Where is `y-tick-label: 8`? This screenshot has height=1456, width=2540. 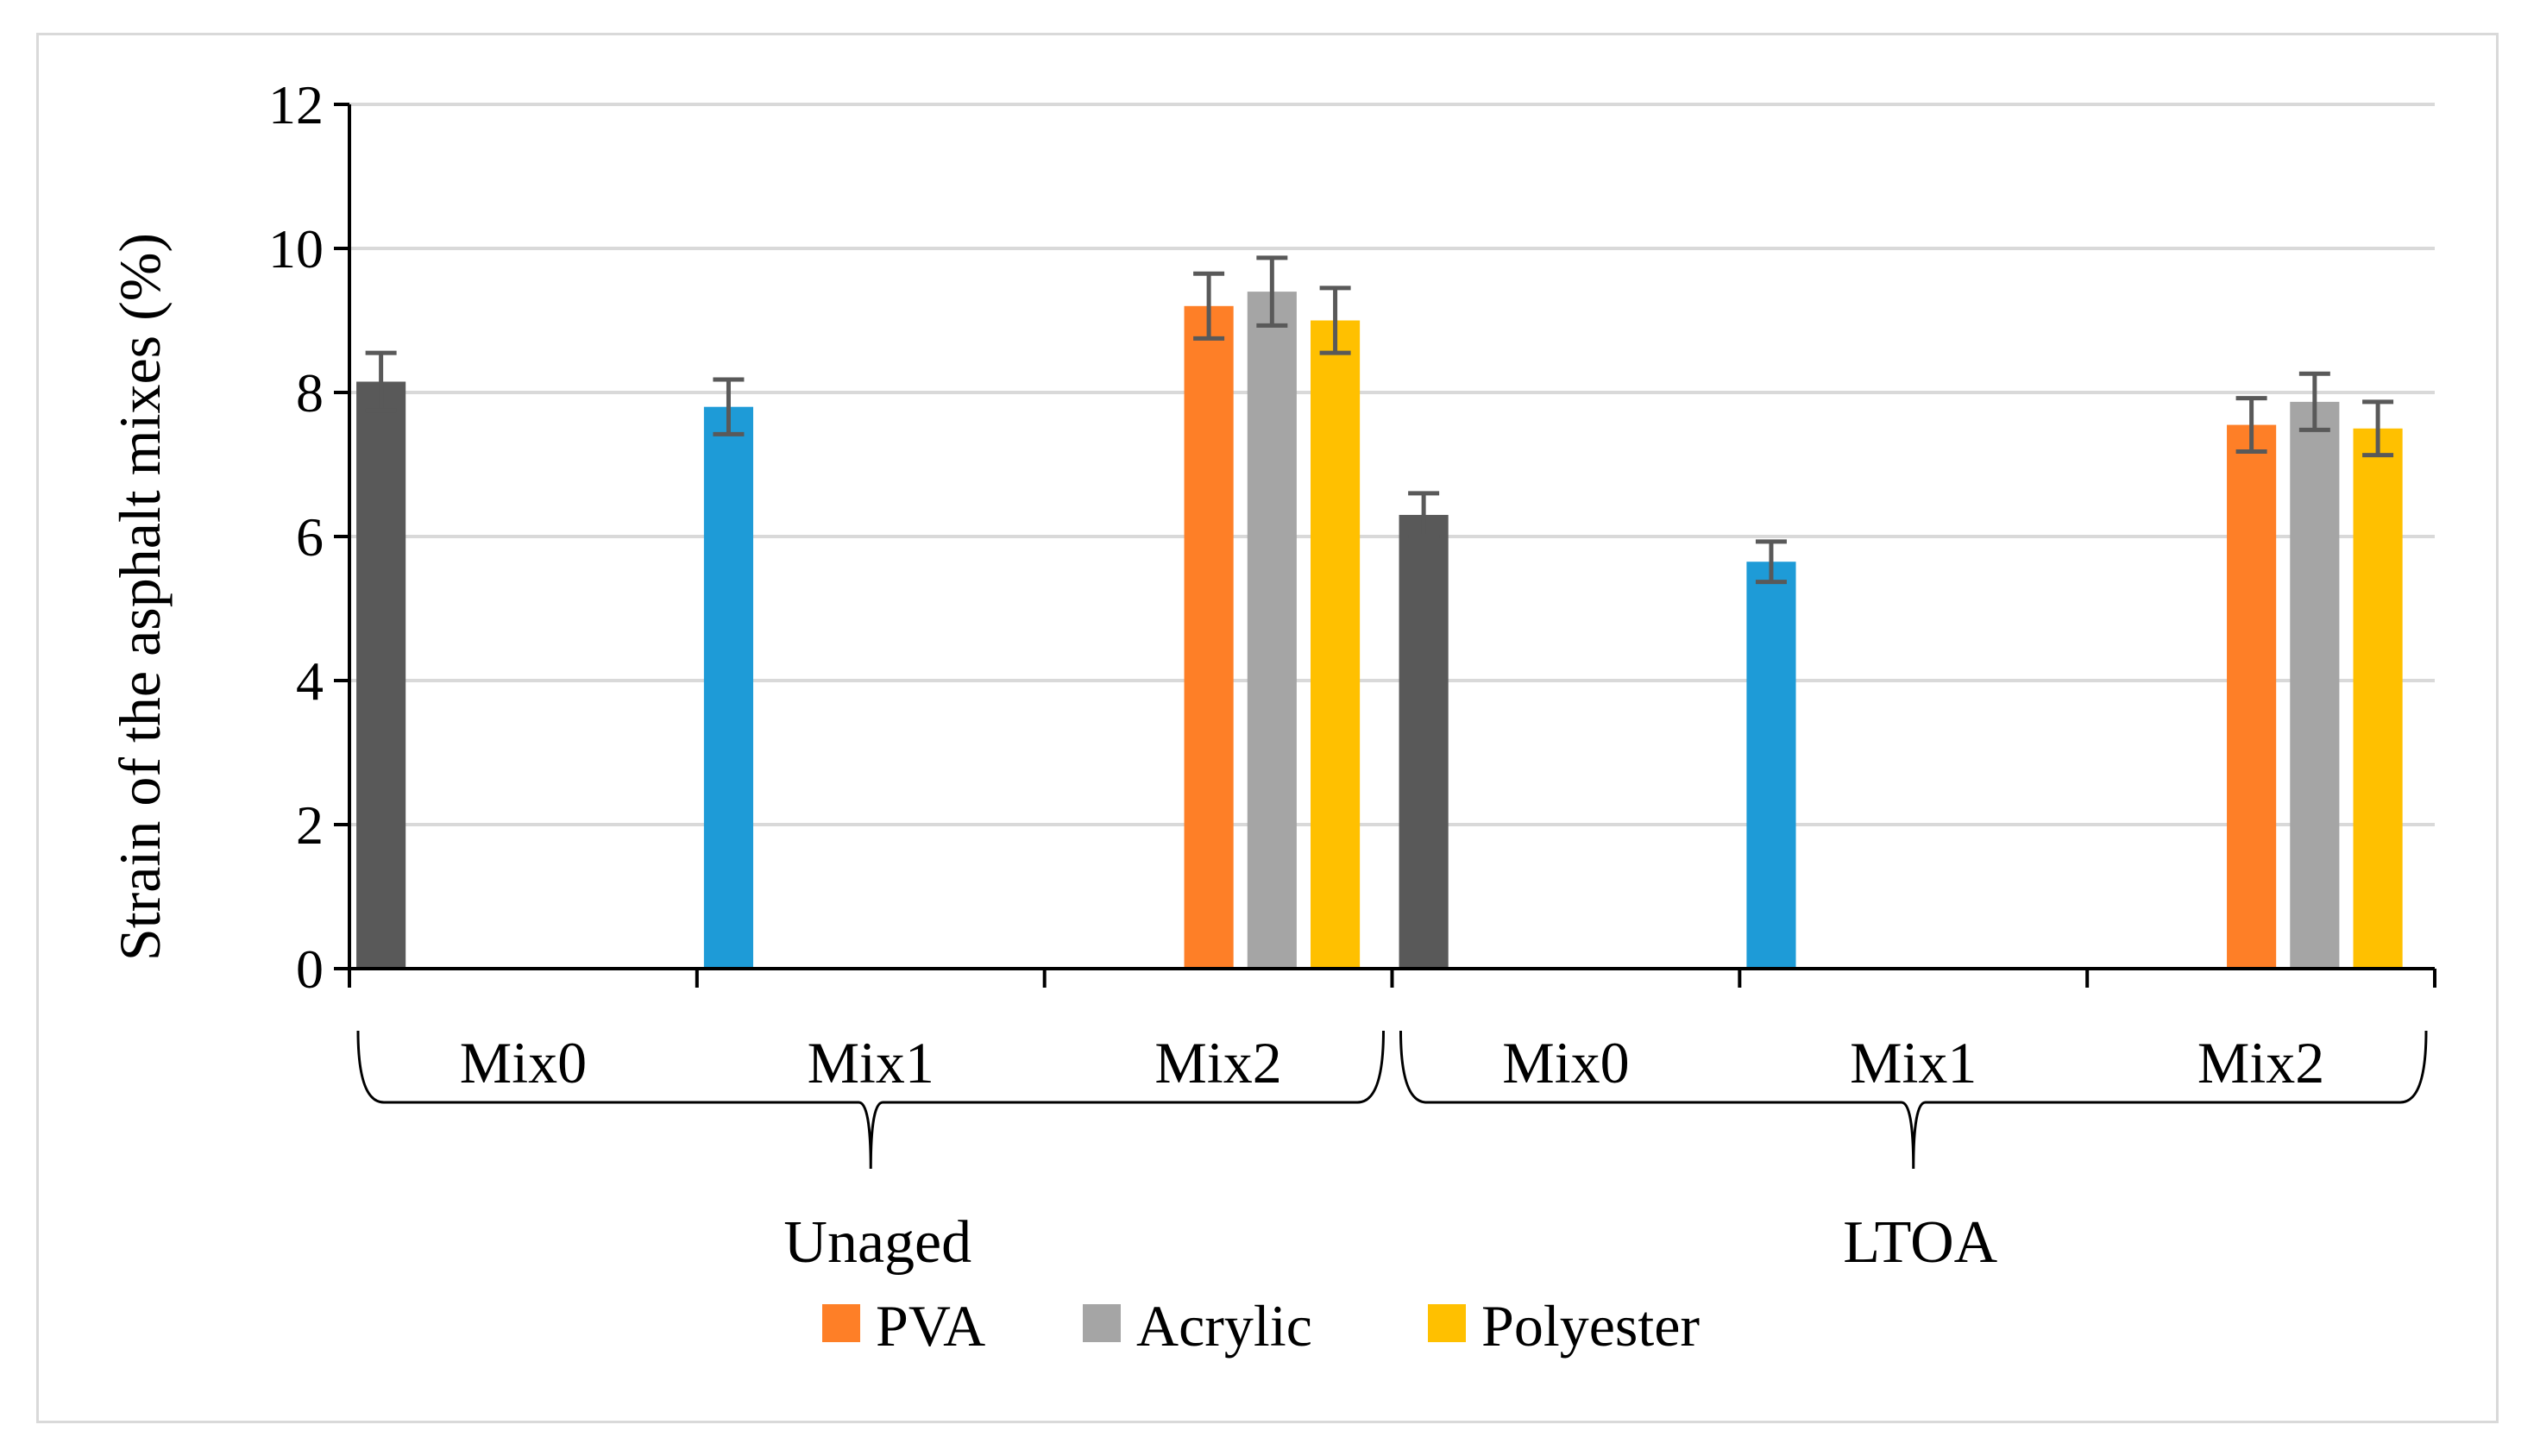 y-tick-label: 8 is located at coordinates (310, 393).